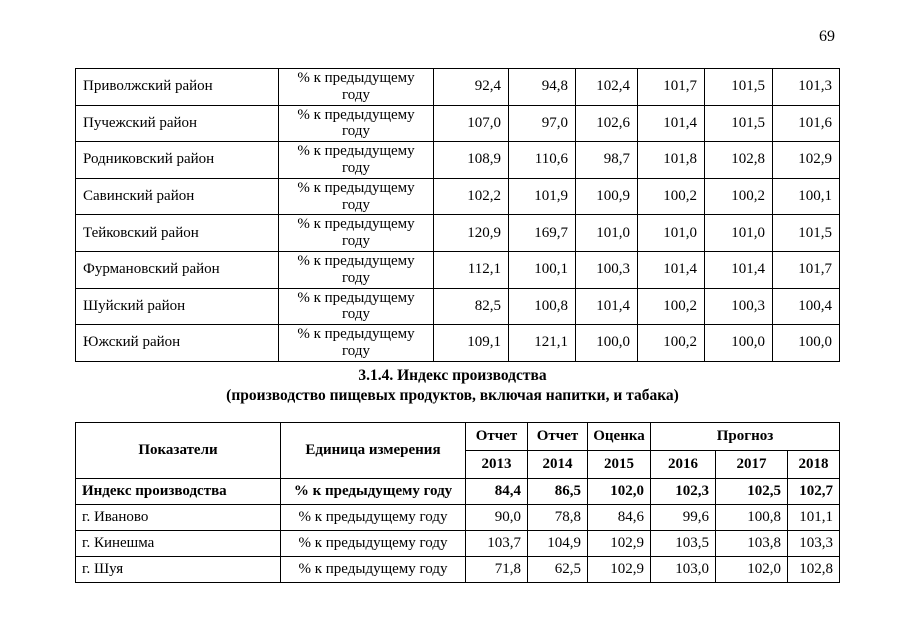 This screenshot has width=905, height=640. Describe the element at coordinates (542, 343) in the screenshot. I see `value-cell: 121,1` at that location.